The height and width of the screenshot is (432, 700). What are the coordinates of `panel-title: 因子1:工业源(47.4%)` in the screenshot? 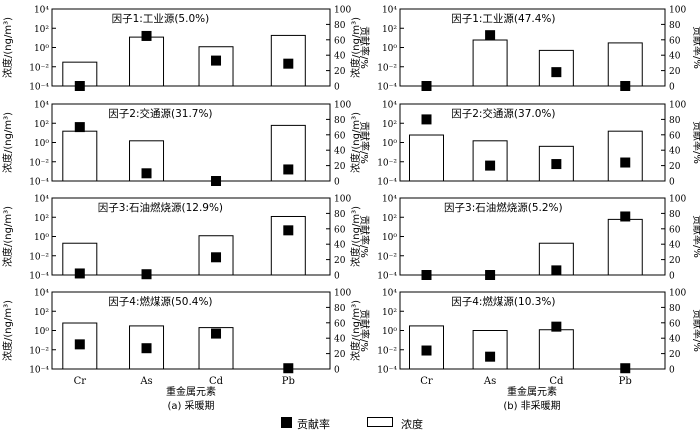 It's located at (503, 18).